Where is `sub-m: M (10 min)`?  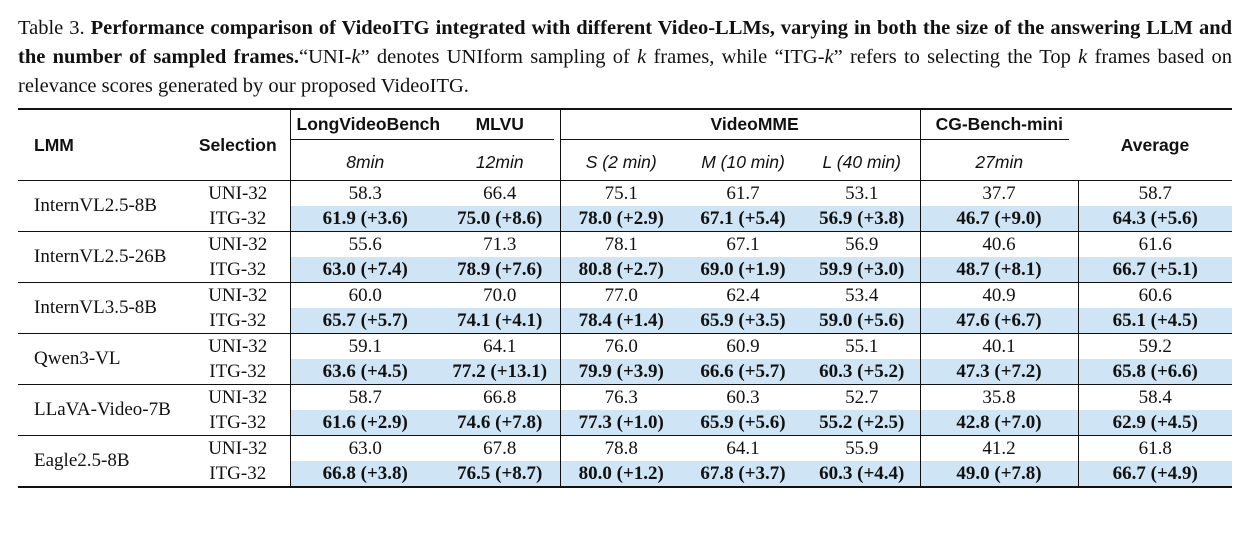
sub-m: M (10 min) is located at coordinates (743, 161).